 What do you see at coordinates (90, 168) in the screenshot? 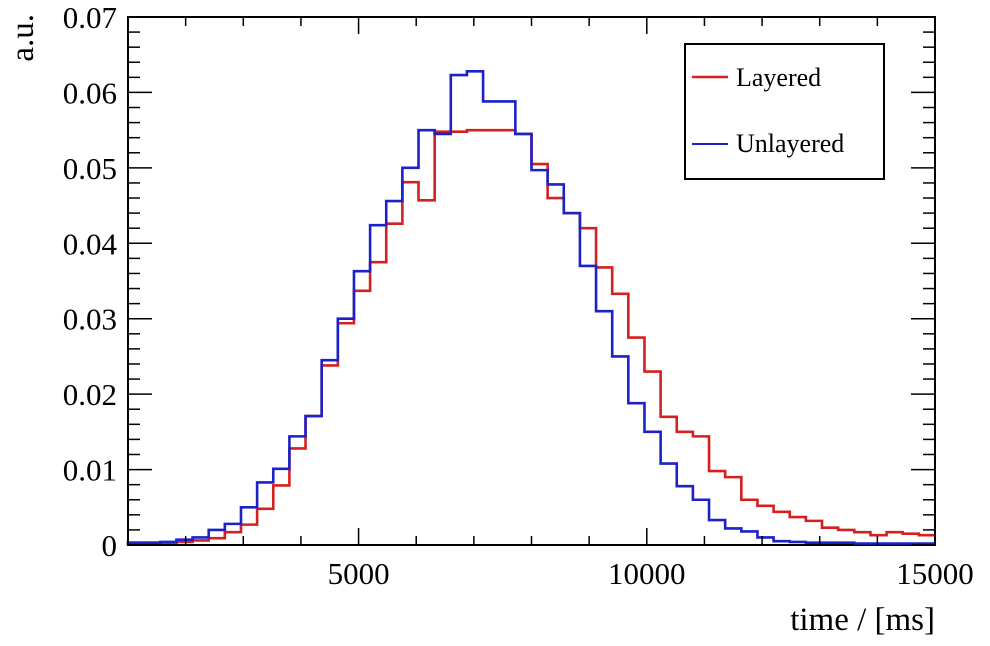
I see `y-tick-label: 0.05` at bounding box center [90, 168].